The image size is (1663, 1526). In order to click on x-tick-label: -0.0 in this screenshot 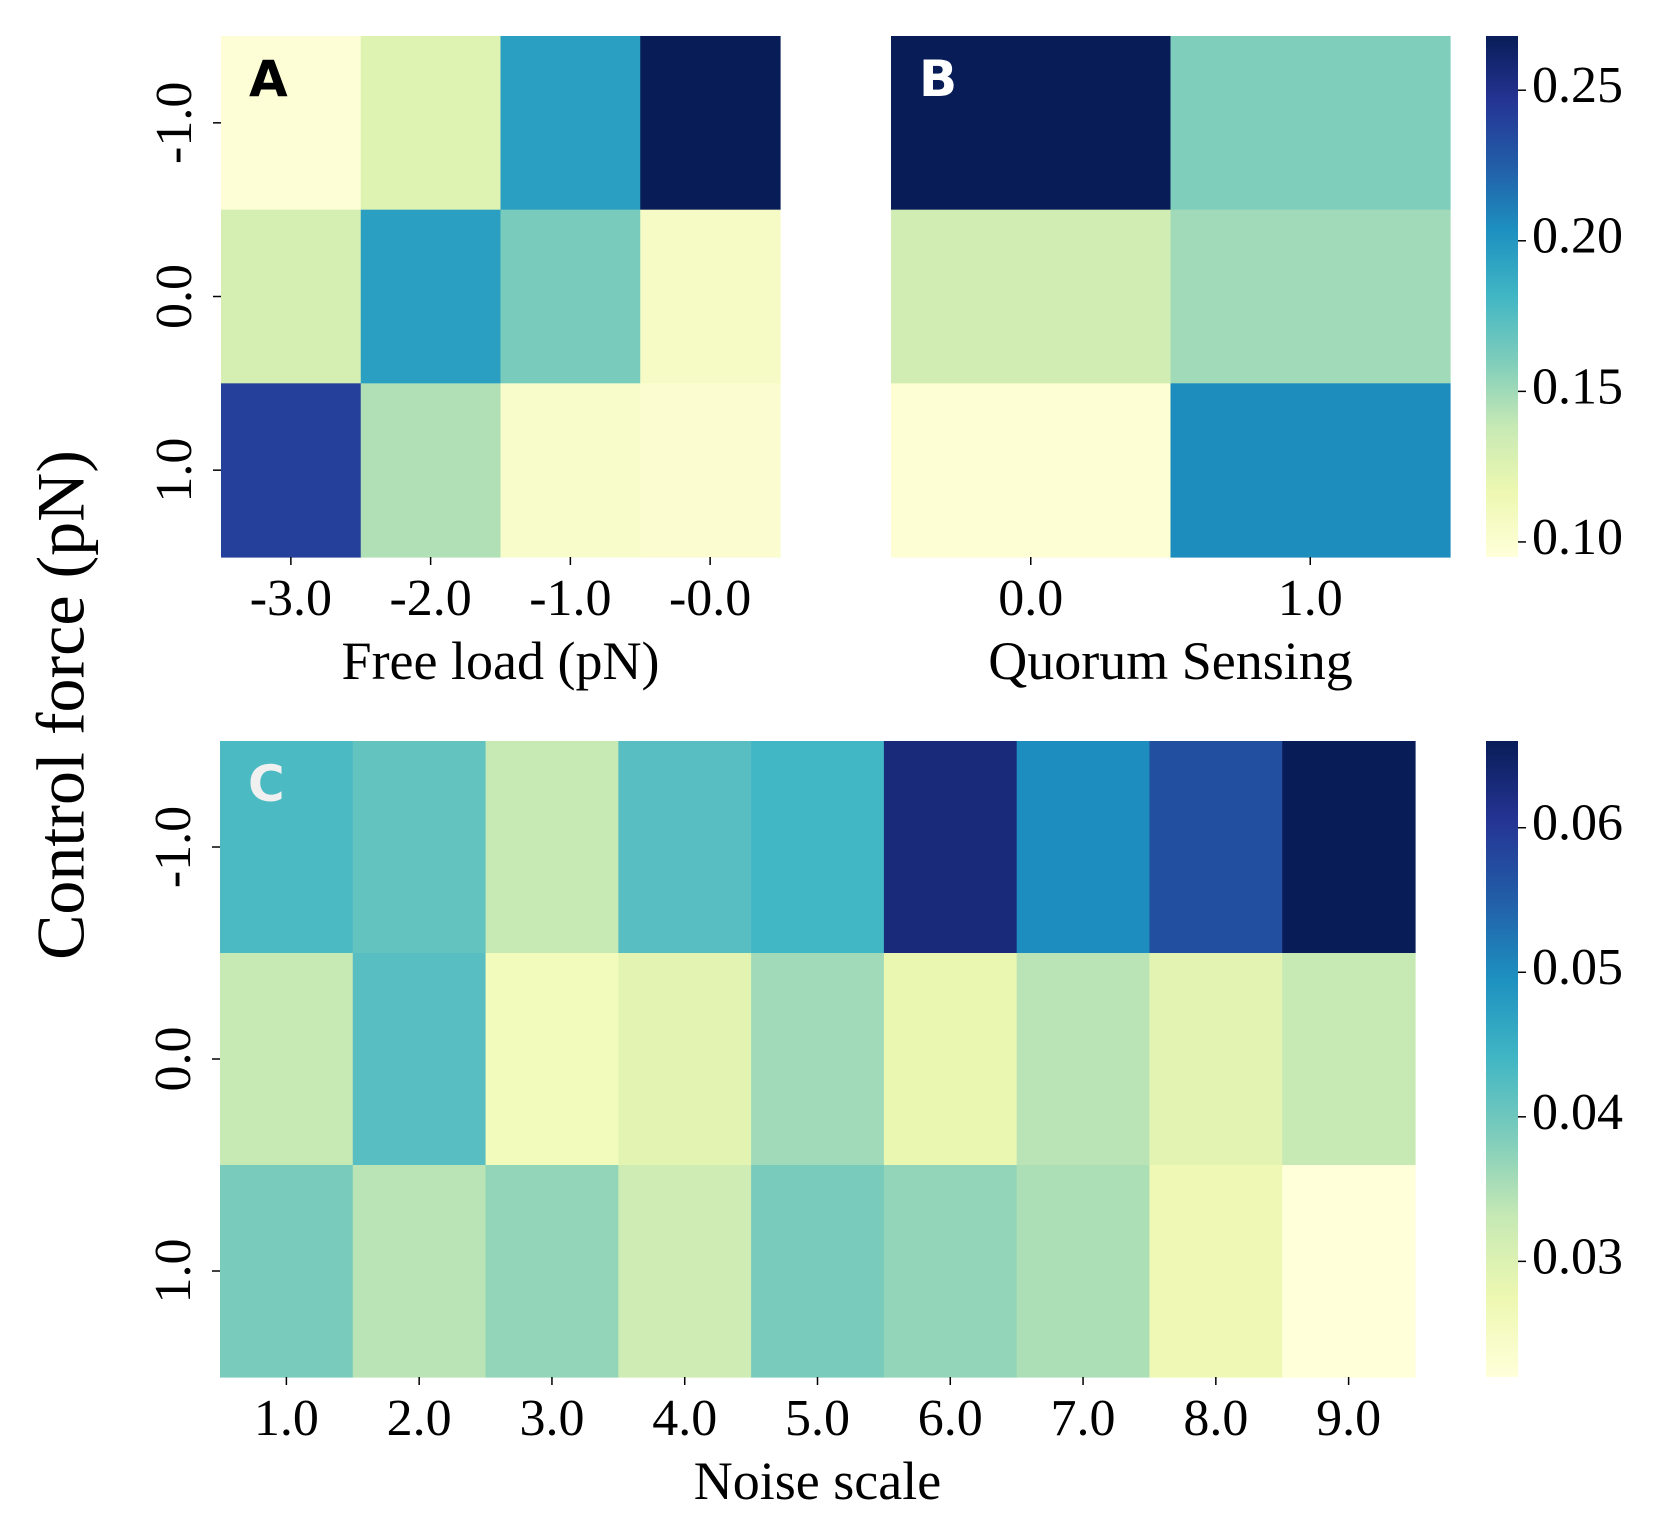, I will do `click(710, 598)`.